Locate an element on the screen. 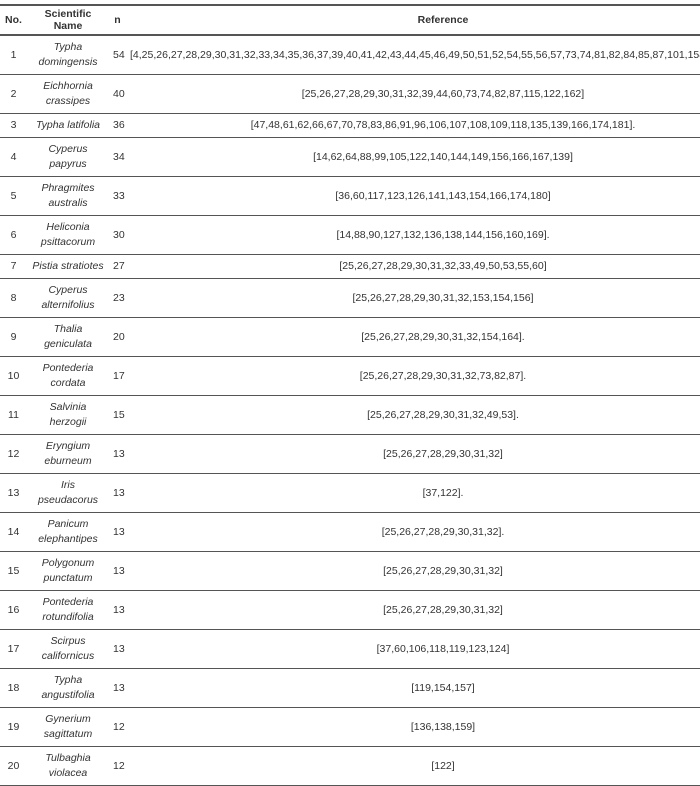  row-number: 18 is located at coordinates (13, 688).